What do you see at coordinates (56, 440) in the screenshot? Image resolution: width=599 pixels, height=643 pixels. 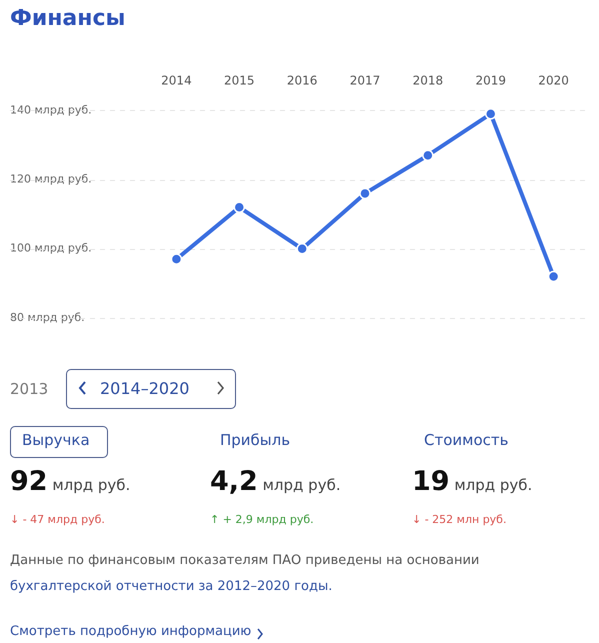 I see `text: Выручка` at bounding box center [56, 440].